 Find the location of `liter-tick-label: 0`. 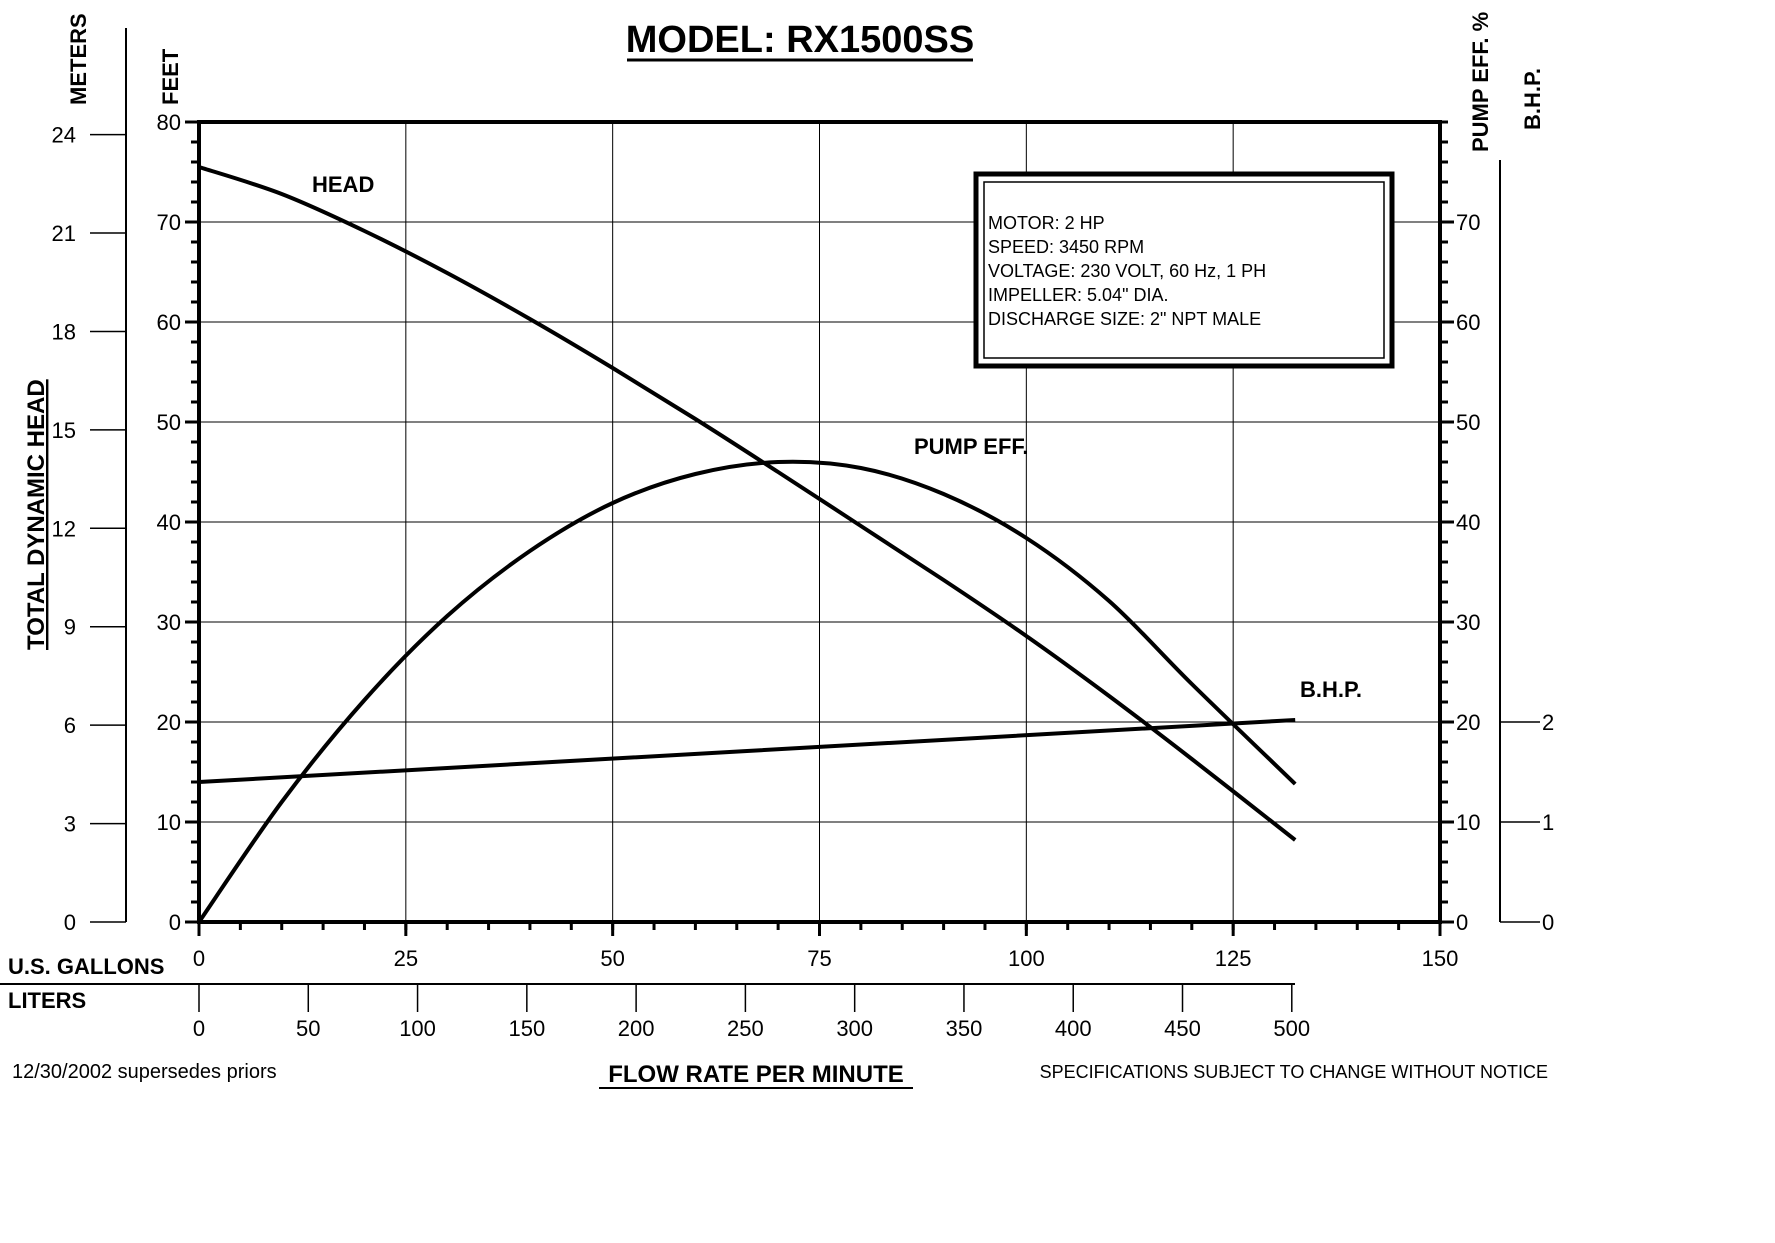

liter-tick-label: 0 is located at coordinates (199, 1028).